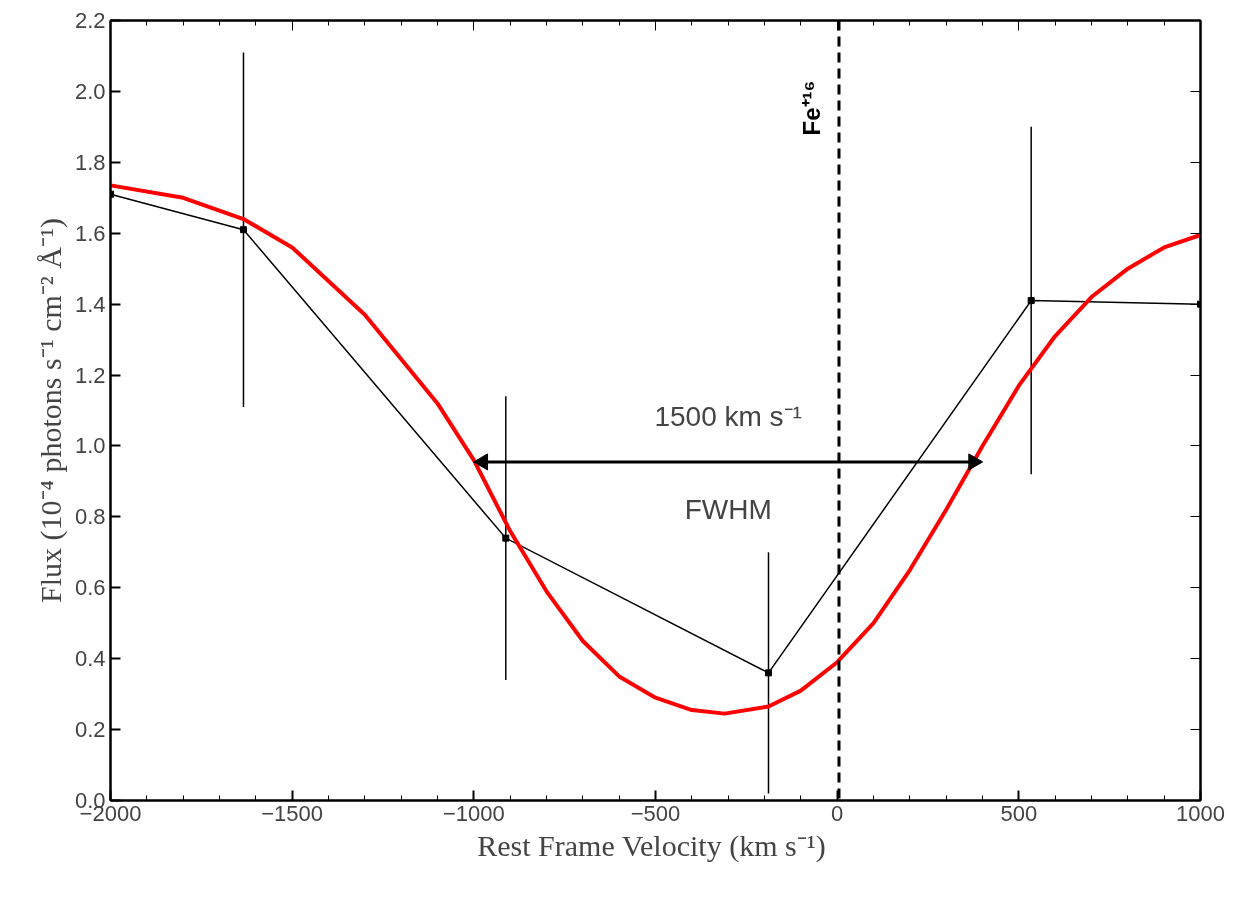 The height and width of the screenshot is (910, 1256). What do you see at coordinates (90, 588) in the screenshot?
I see `y-tick-label: 0.6` at bounding box center [90, 588].